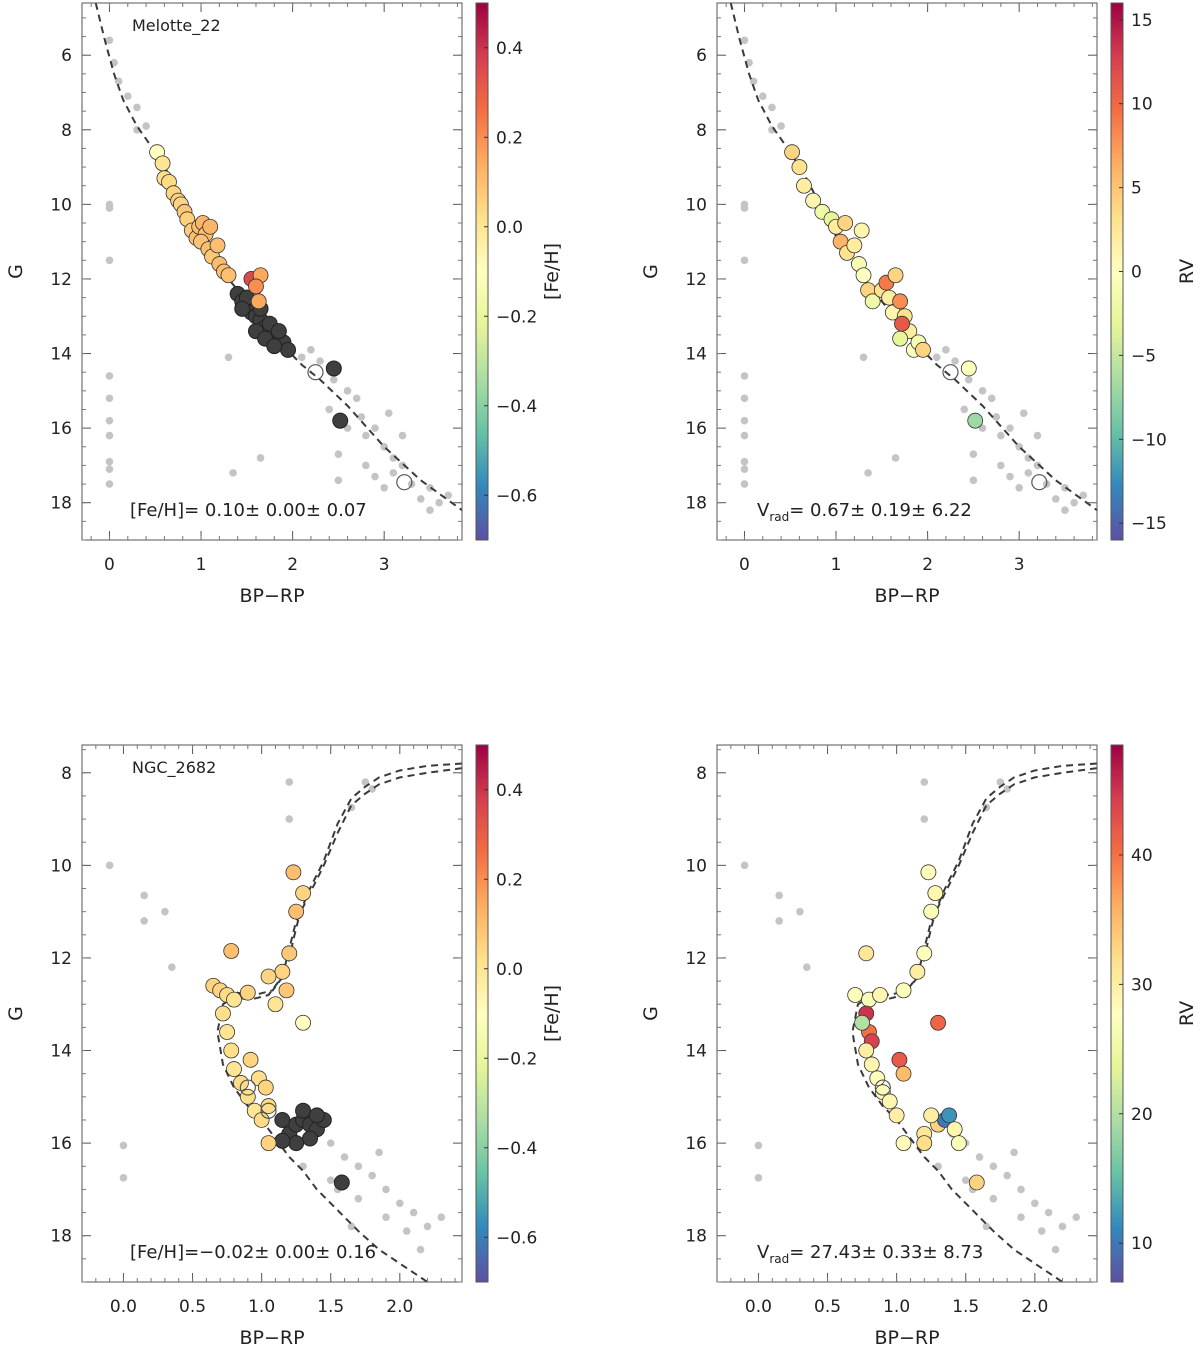 Image resolution: width=1200 pixels, height=1351 pixels. I want to click on y-axis-label: G, so click(16, 271).